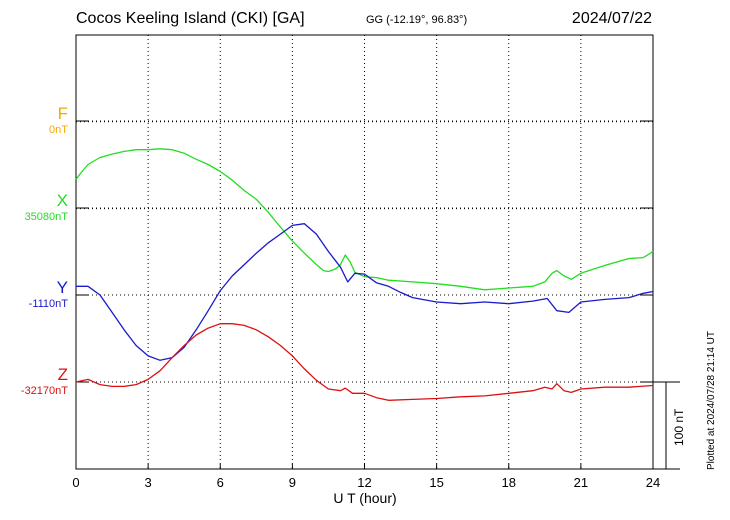 This screenshot has height=520, width=730. Describe the element at coordinates (711, 400) in the screenshot. I see `plotted-timestamp: Plotted at 2024/07/28 21:14 UT` at that location.